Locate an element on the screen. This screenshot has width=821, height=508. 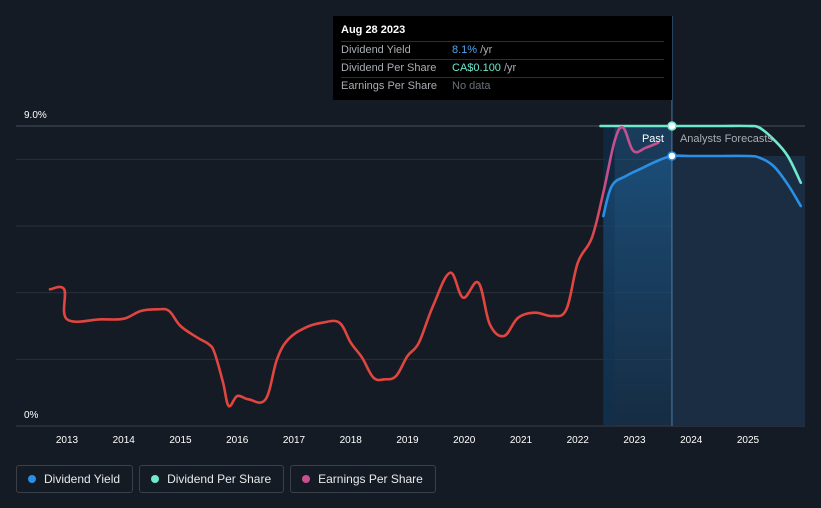
legend-label: Dividend Per Share is located at coordinates (219, 479).